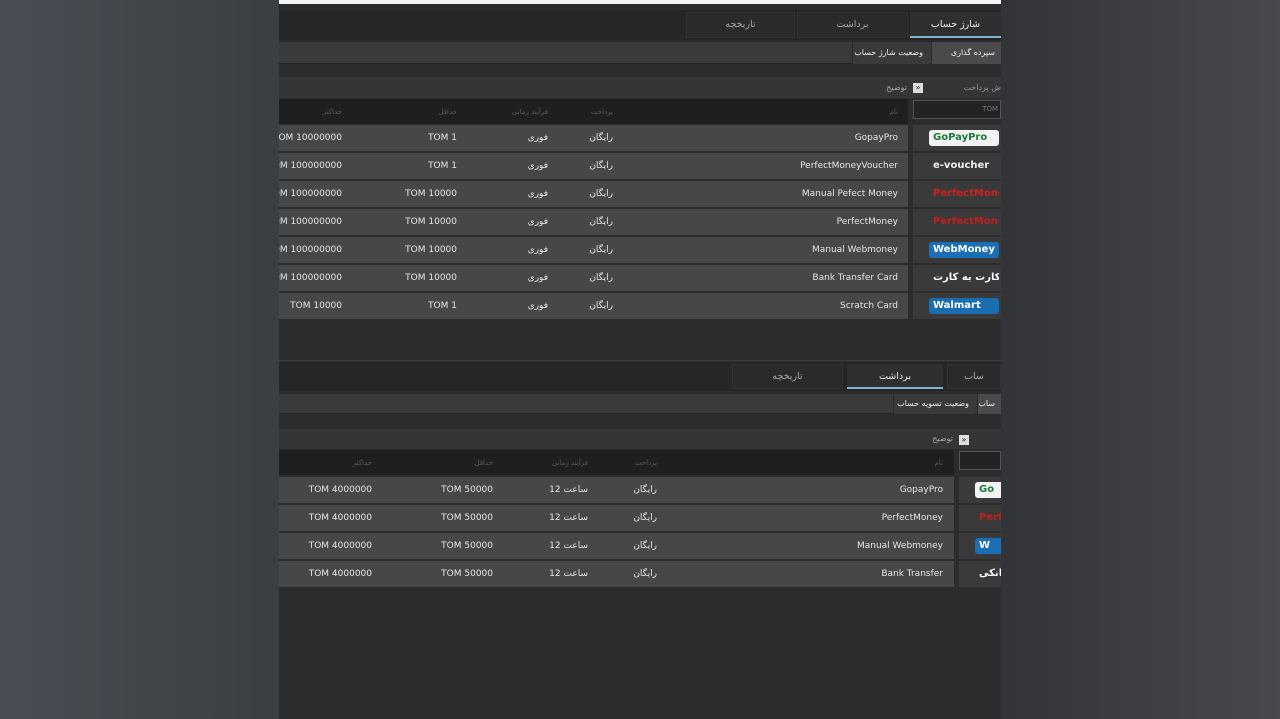 The height and width of the screenshot is (719, 1280). What do you see at coordinates (849, 166) in the screenshot?
I see `cell: PerfectMoneyVoucher` at bounding box center [849, 166].